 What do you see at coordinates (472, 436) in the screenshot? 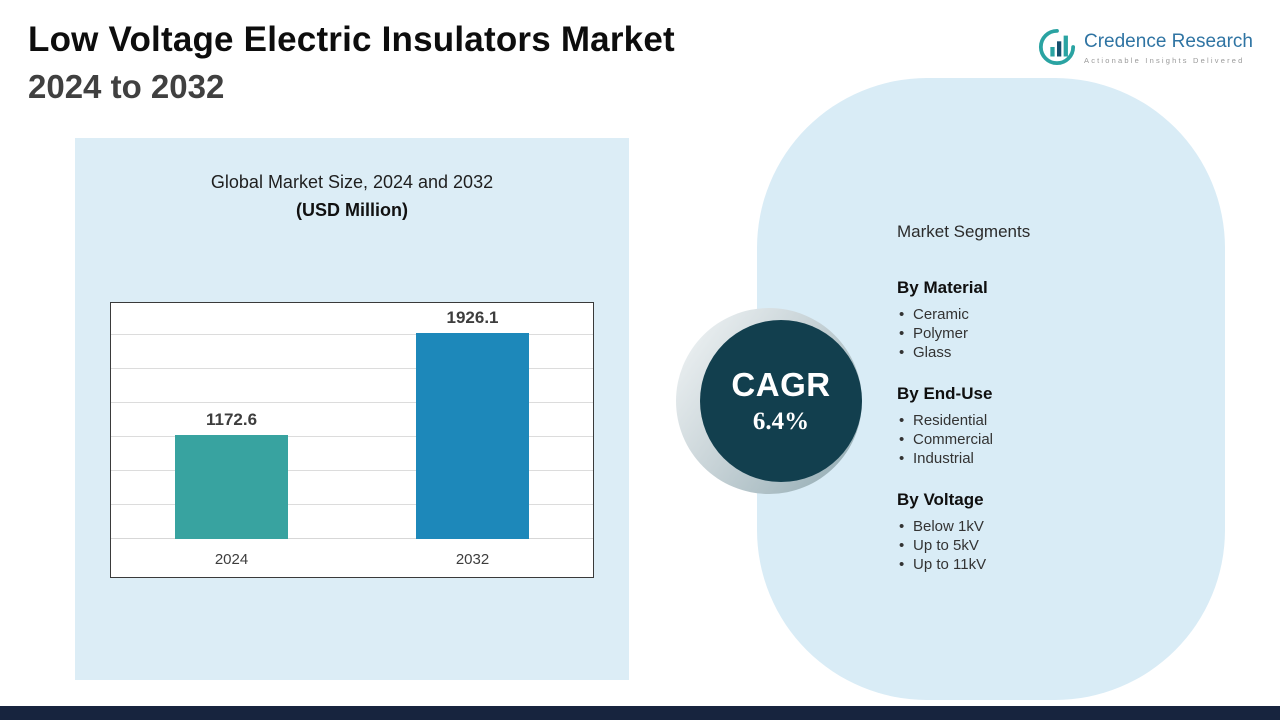
I see `bar-2032` at bounding box center [472, 436].